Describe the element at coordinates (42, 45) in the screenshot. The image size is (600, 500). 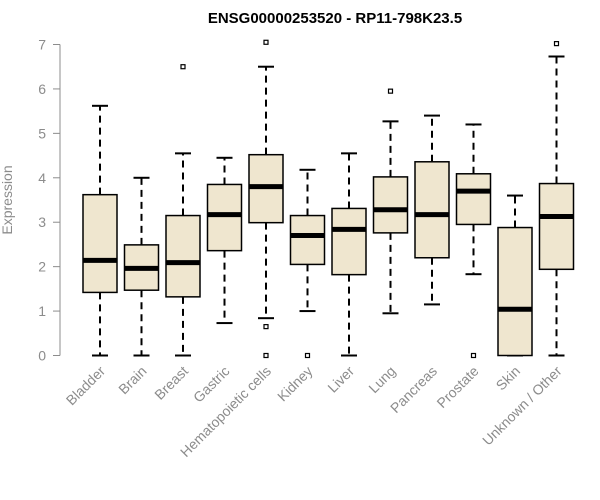
I see `y-tick-label: 7` at that location.